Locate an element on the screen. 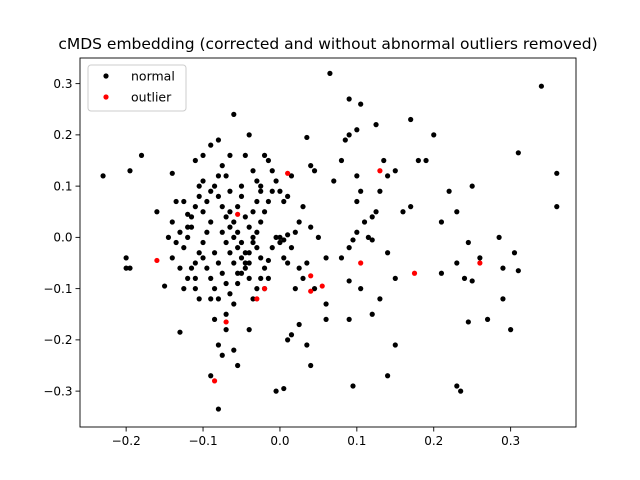 The height and width of the screenshot is (480, 640). x-tick-label-2: 0.0 is located at coordinates (279, 441).